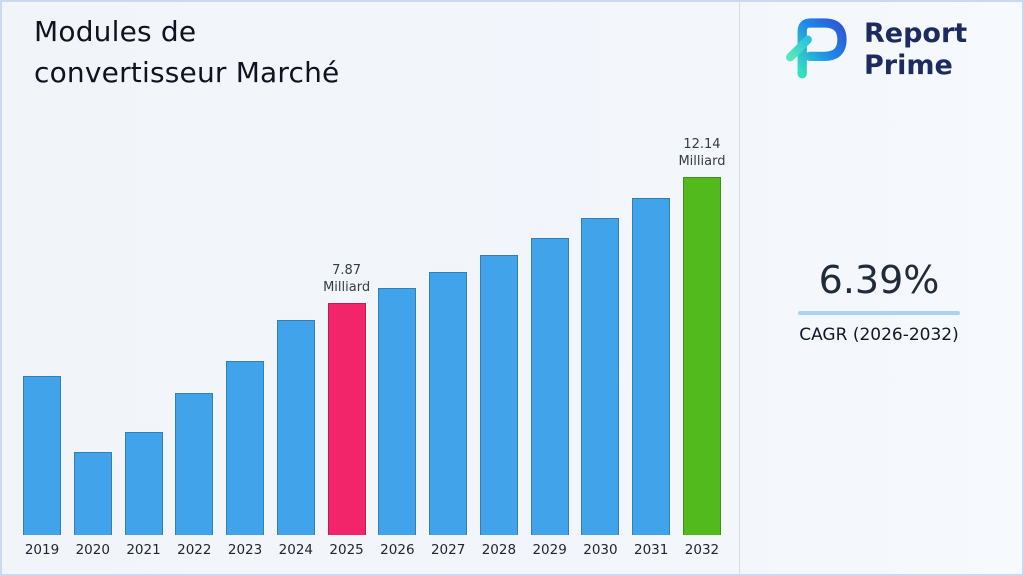 Image resolution: width=1024 pixels, height=576 pixels. Describe the element at coordinates (916, 33) in the screenshot. I see `logo-text-line1: Report` at that location.